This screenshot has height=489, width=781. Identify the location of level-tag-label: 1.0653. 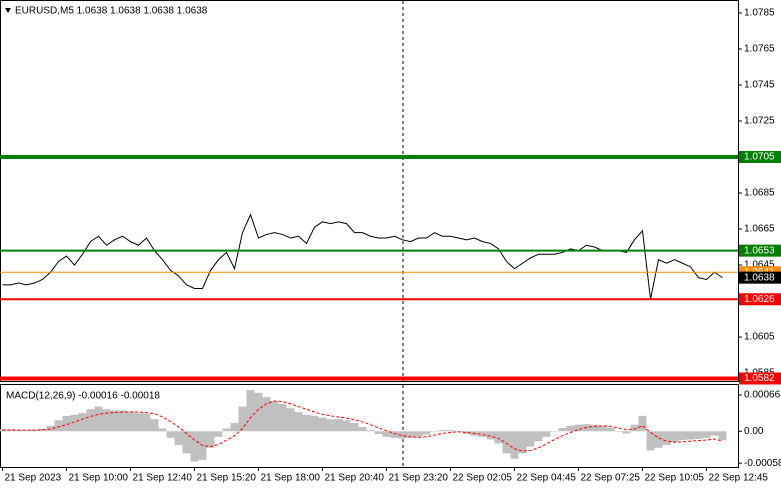
(759, 250).